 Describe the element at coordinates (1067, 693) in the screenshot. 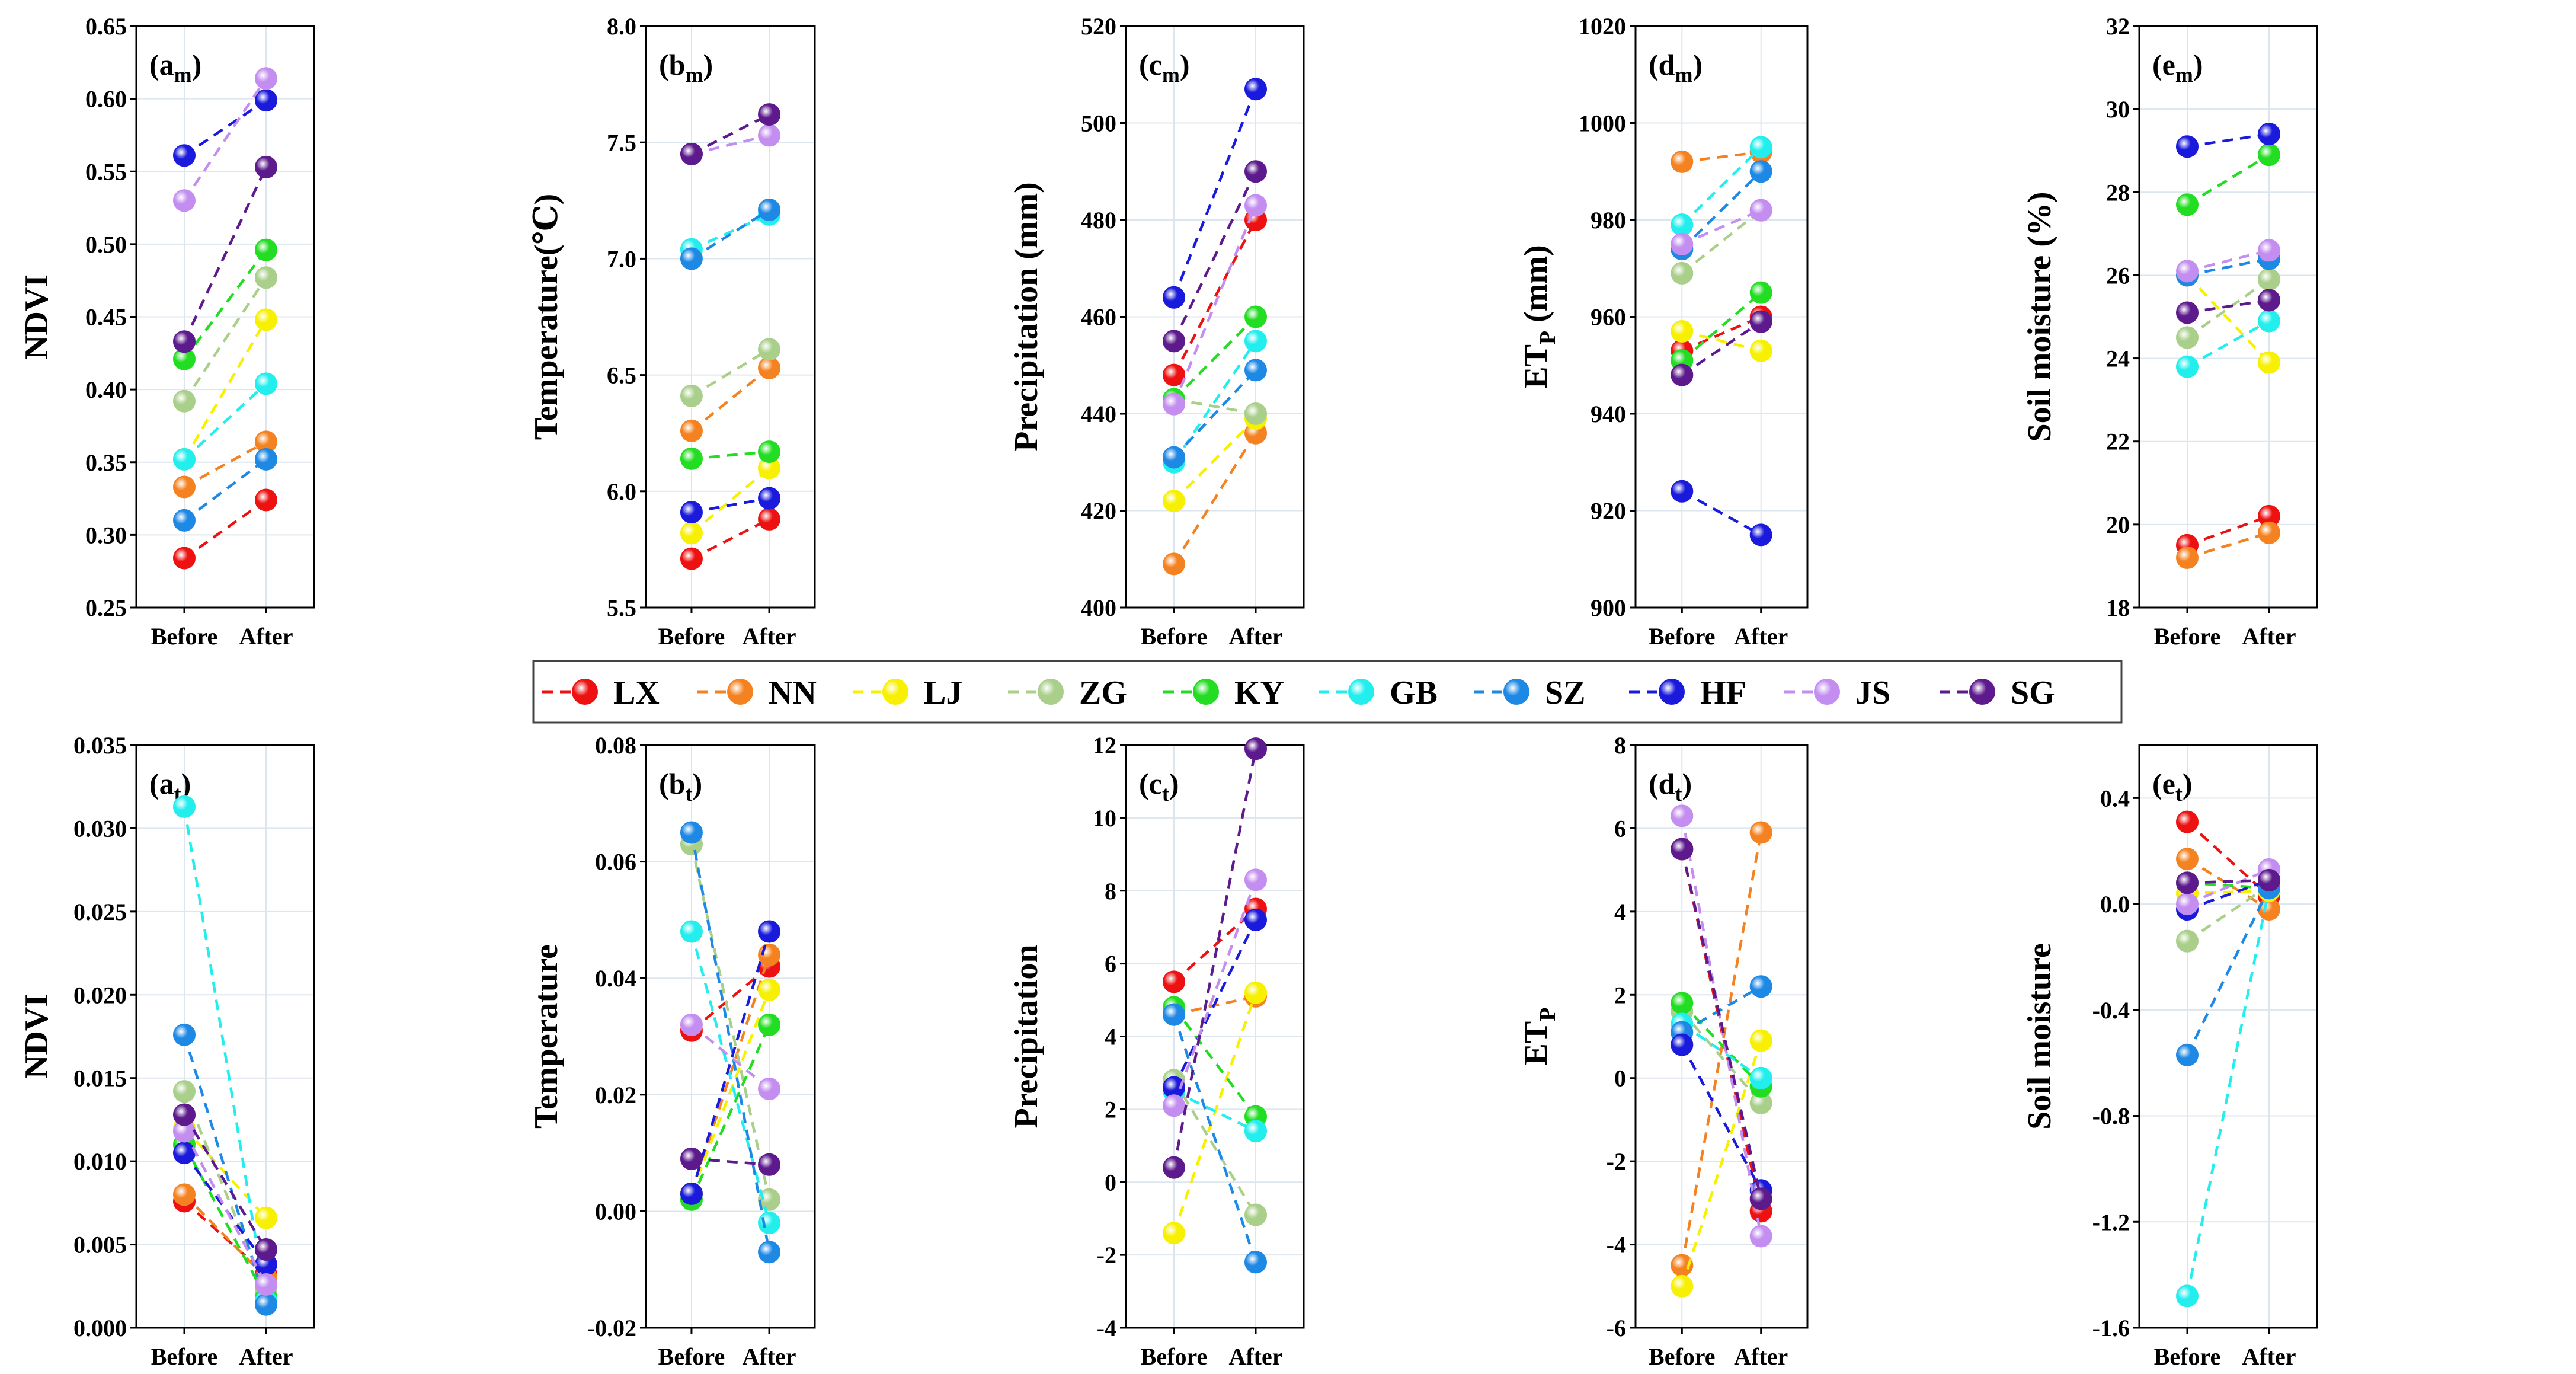

I see `legend-entry-ZG: ZG` at that location.